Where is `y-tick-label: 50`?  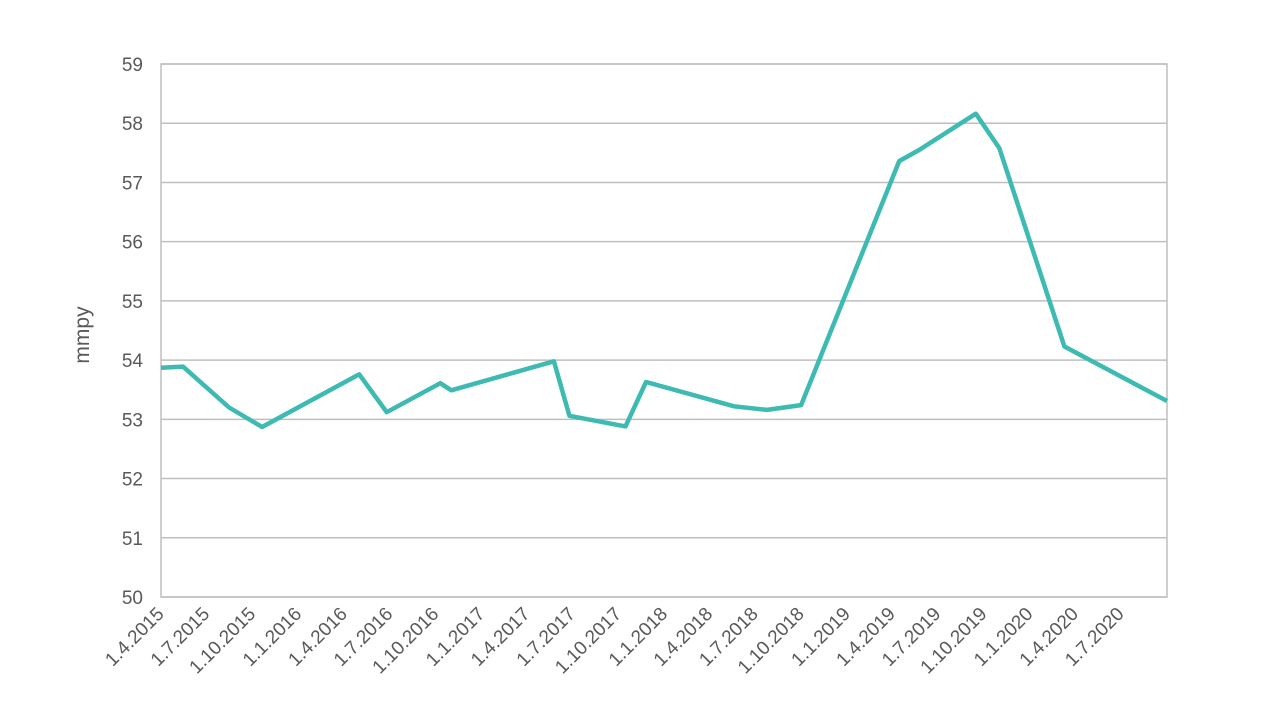
y-tick-label: 50 is located at coordinates (132, 598).